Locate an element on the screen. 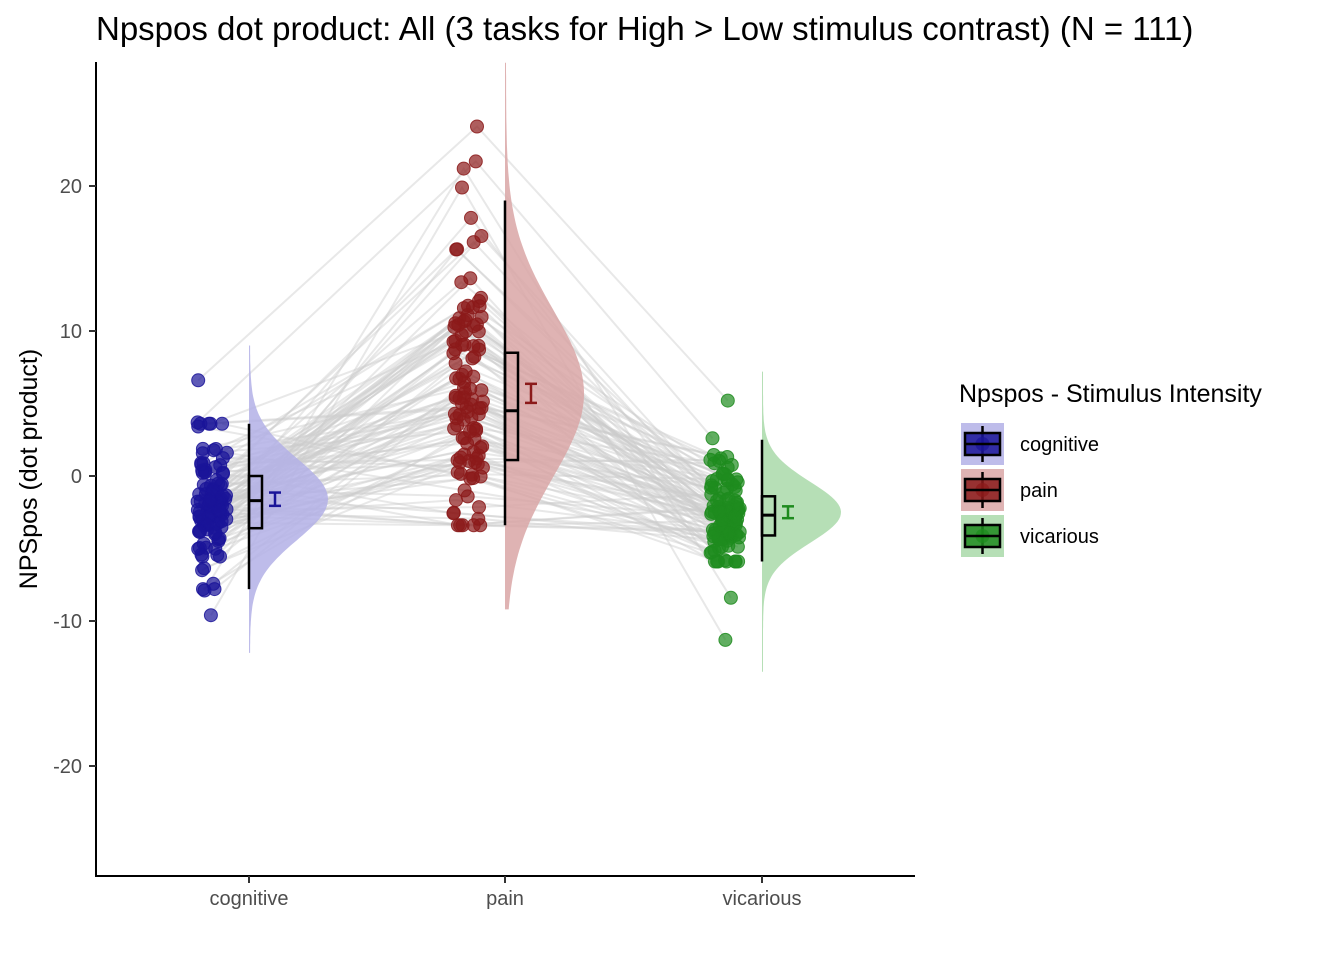 This screenshot has height=960, width=1344. legend-item-vicarious: vicarious is located at coordinates (1030, 536).